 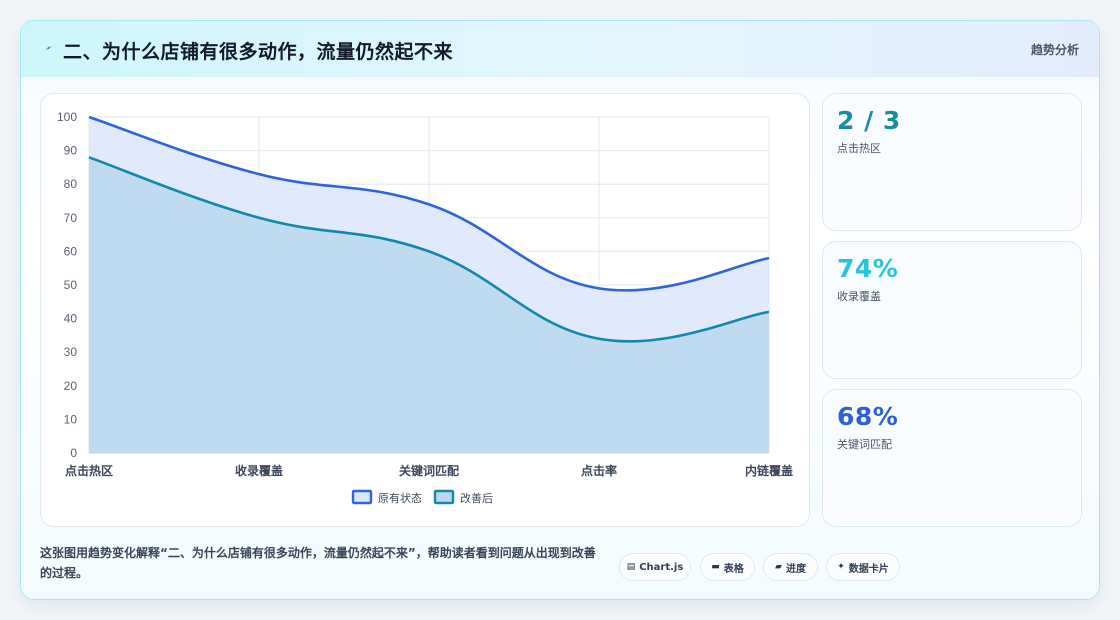 What do you see at coordinates (258, 52) in the screenshot?
I see `page-title: 二、为什么店铺有很多动作，流量仍然起不来` at bounding box center [258, 52].